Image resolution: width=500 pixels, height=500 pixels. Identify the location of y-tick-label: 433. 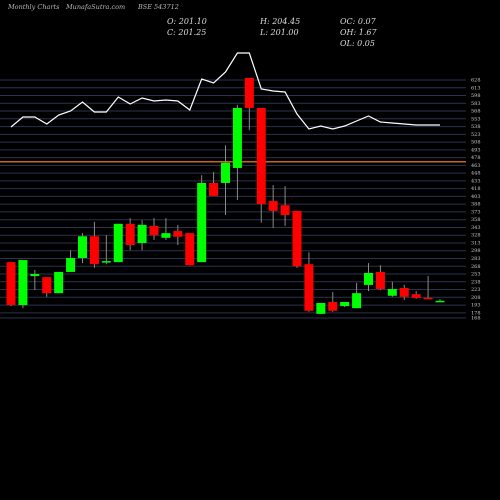
(476, 181).